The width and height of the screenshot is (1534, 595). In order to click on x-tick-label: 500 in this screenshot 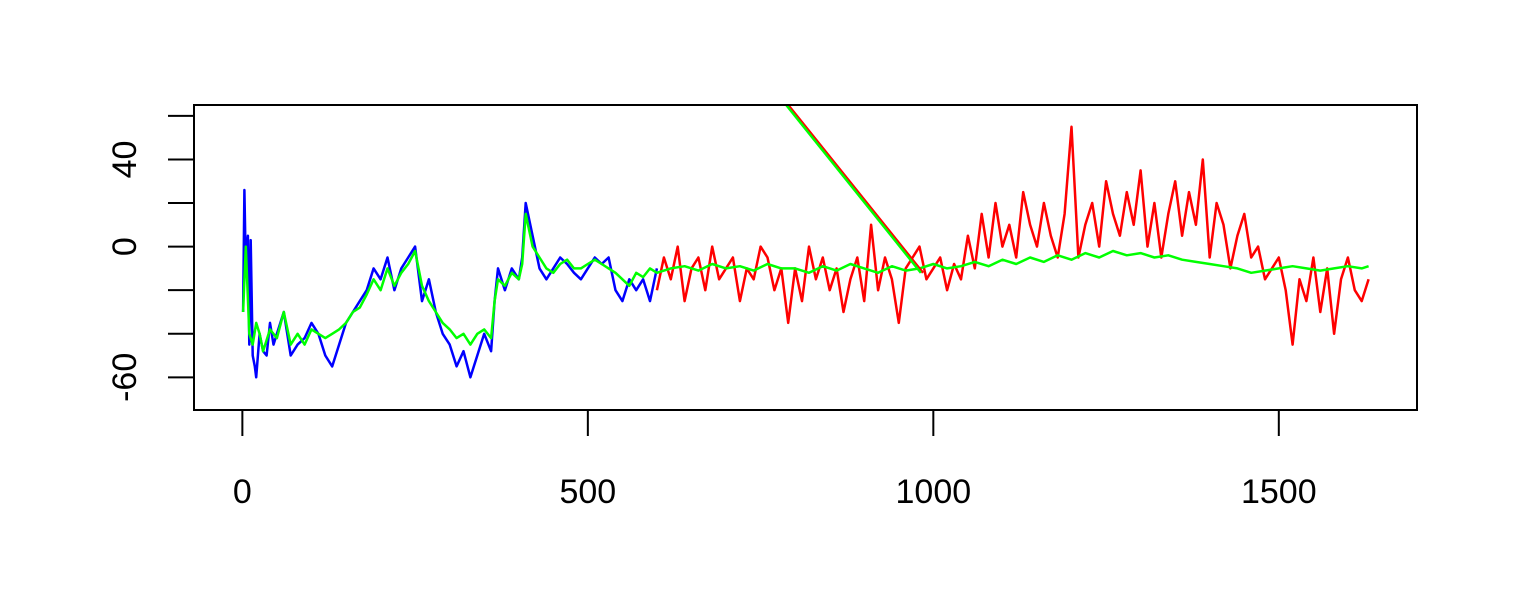, I will do `click(587, 492)`.